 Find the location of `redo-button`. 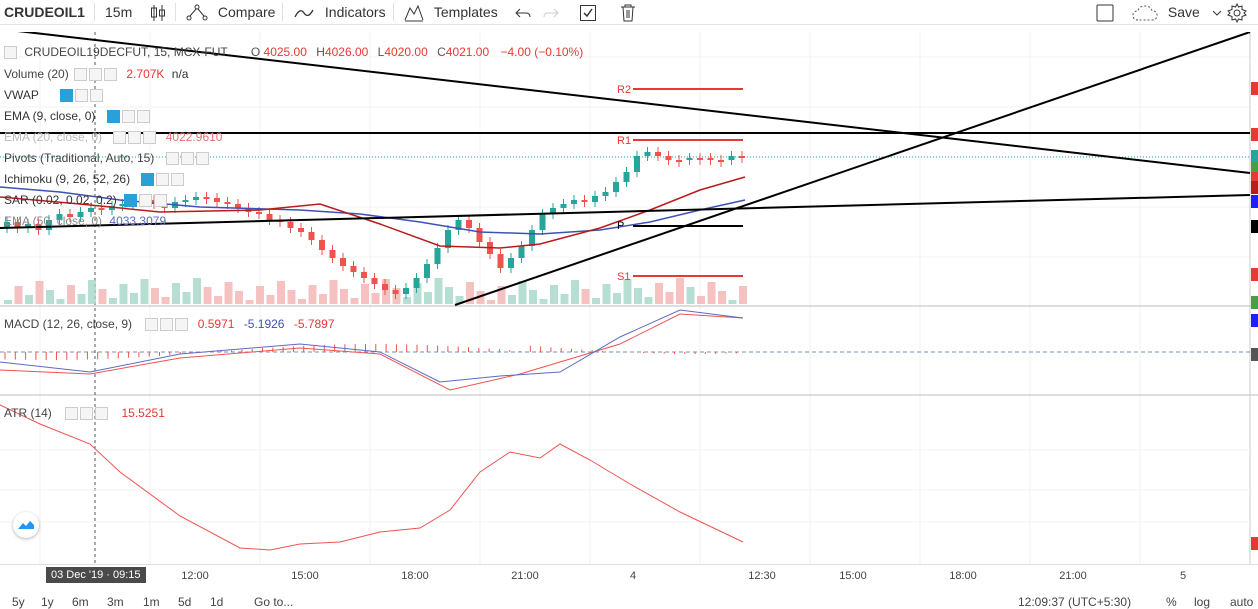

redo-button is located at coordinates (551, 12).